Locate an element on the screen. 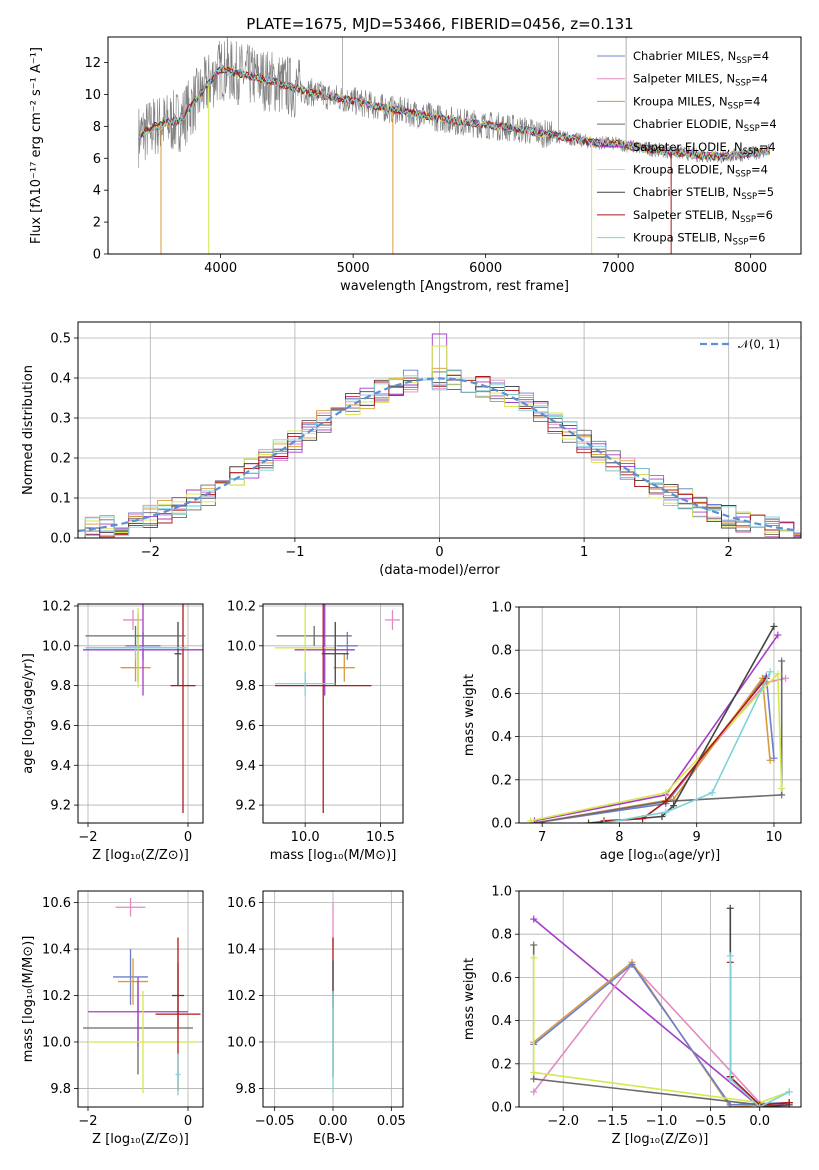 Image resolution: width=819 pixels, height=1170 pixels. y-axis-label: mass [log₁₀(M/M⊙)] is located at coordinates (28, 999).